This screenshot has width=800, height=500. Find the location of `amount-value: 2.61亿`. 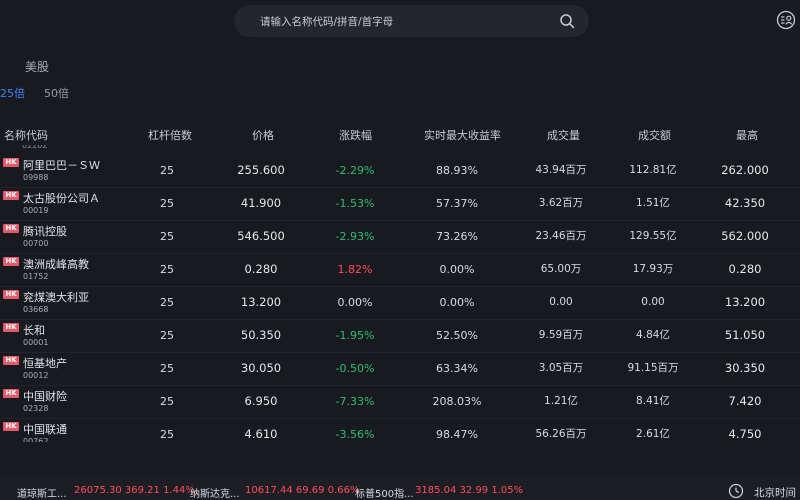

amount-value: 2.61亿 is located at coordinates (653, 434).